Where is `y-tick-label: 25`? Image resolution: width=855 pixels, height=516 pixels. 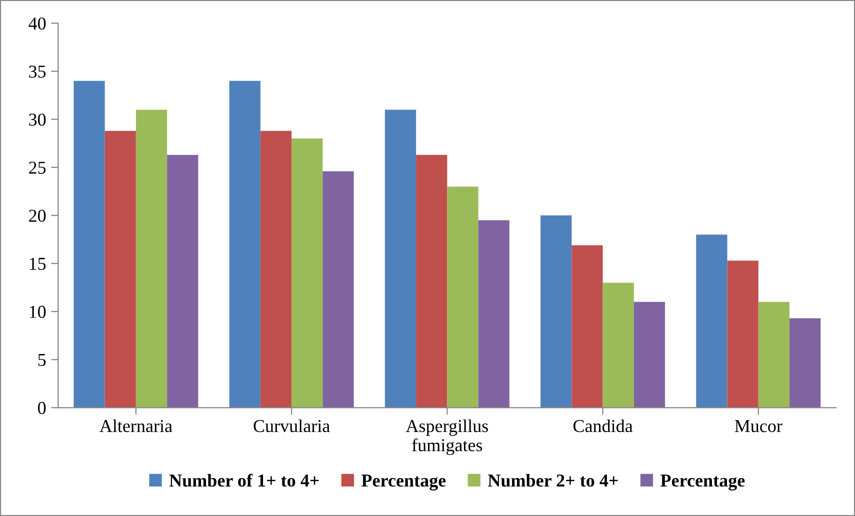 y-tick-label: 25 is located at coordinates (37, 168).